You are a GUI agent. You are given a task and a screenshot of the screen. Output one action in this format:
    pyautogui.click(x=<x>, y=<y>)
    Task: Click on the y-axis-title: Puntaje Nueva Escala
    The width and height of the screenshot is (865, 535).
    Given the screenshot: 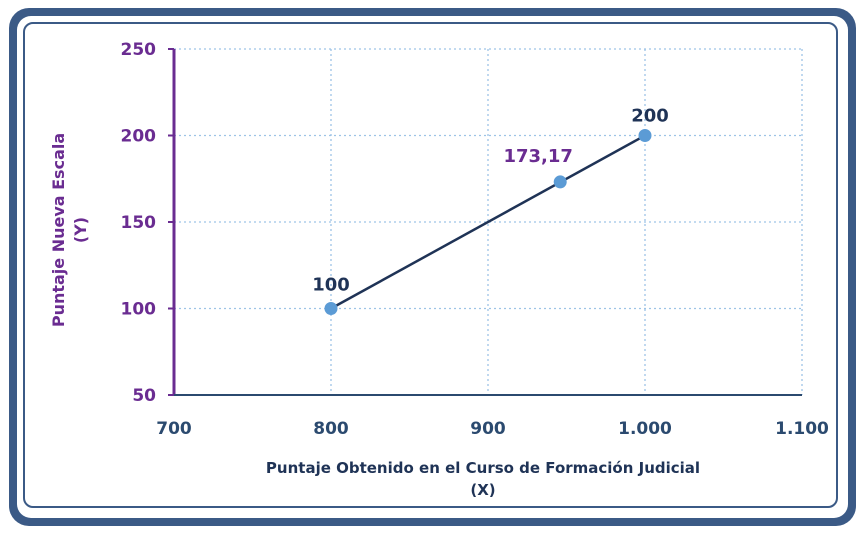 What is the action you would take?
    pyautogui.click(x=58, y=230)
    